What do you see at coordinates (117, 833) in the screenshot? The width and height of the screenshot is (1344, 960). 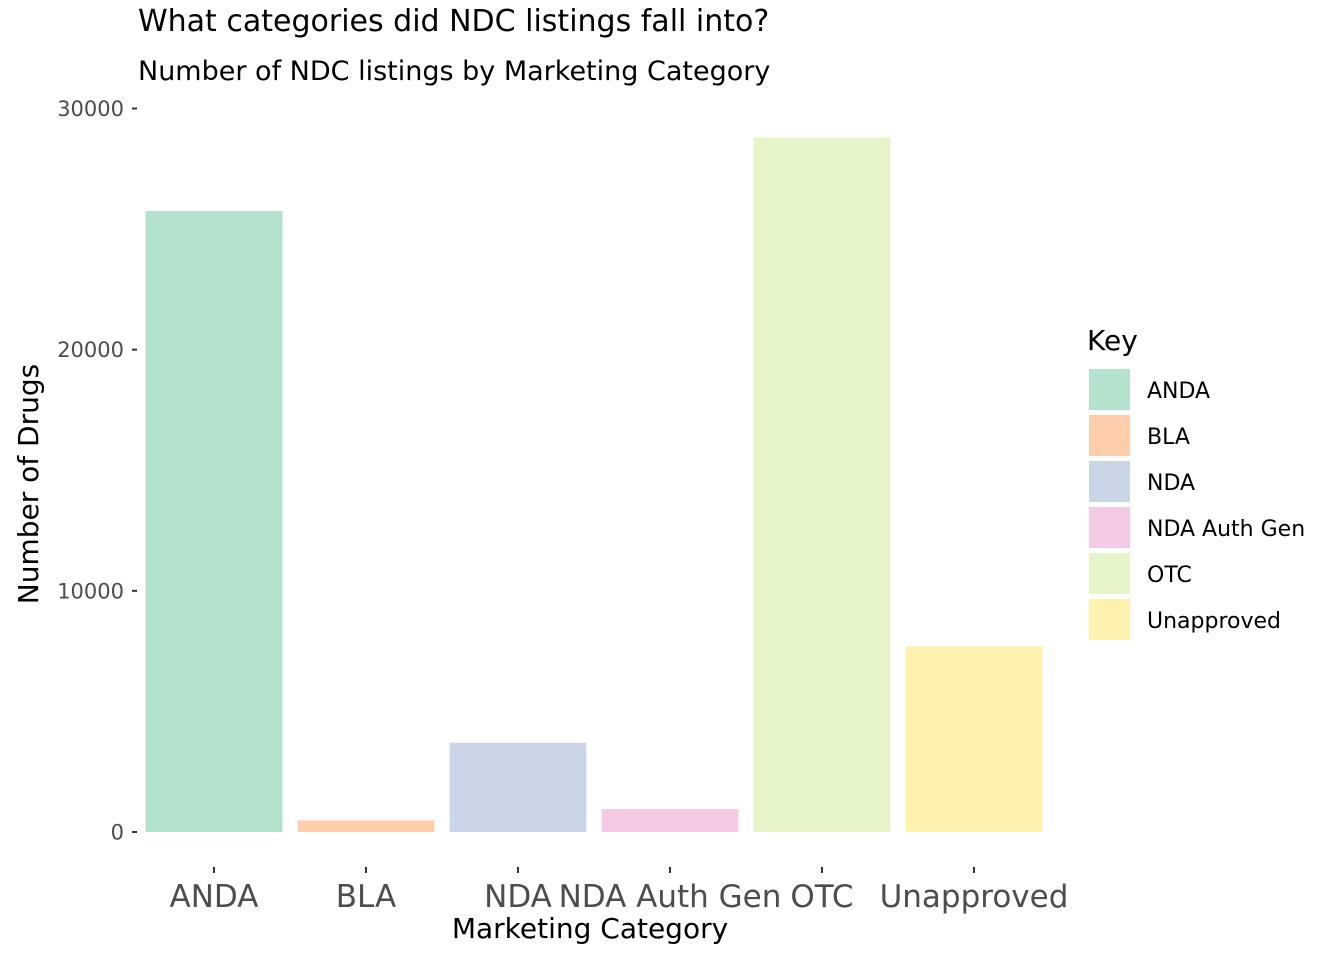 I see `y-tick-label: 0` at bounding box center [117, 833].